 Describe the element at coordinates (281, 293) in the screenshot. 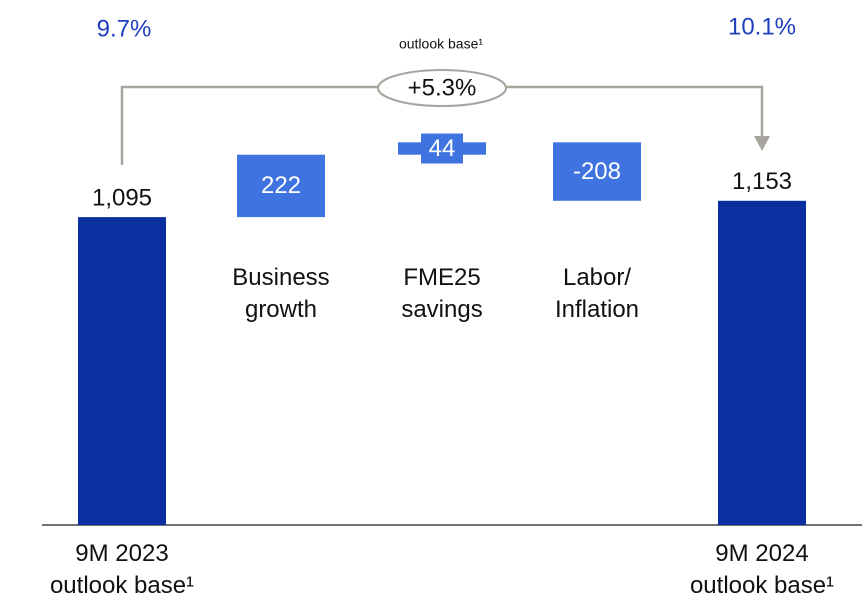

I see `category-label: Business growth` at that location.